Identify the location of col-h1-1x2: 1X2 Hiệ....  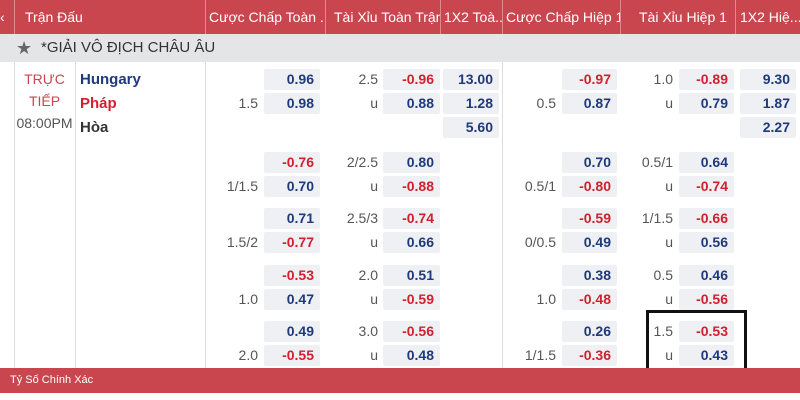
(767, 17).